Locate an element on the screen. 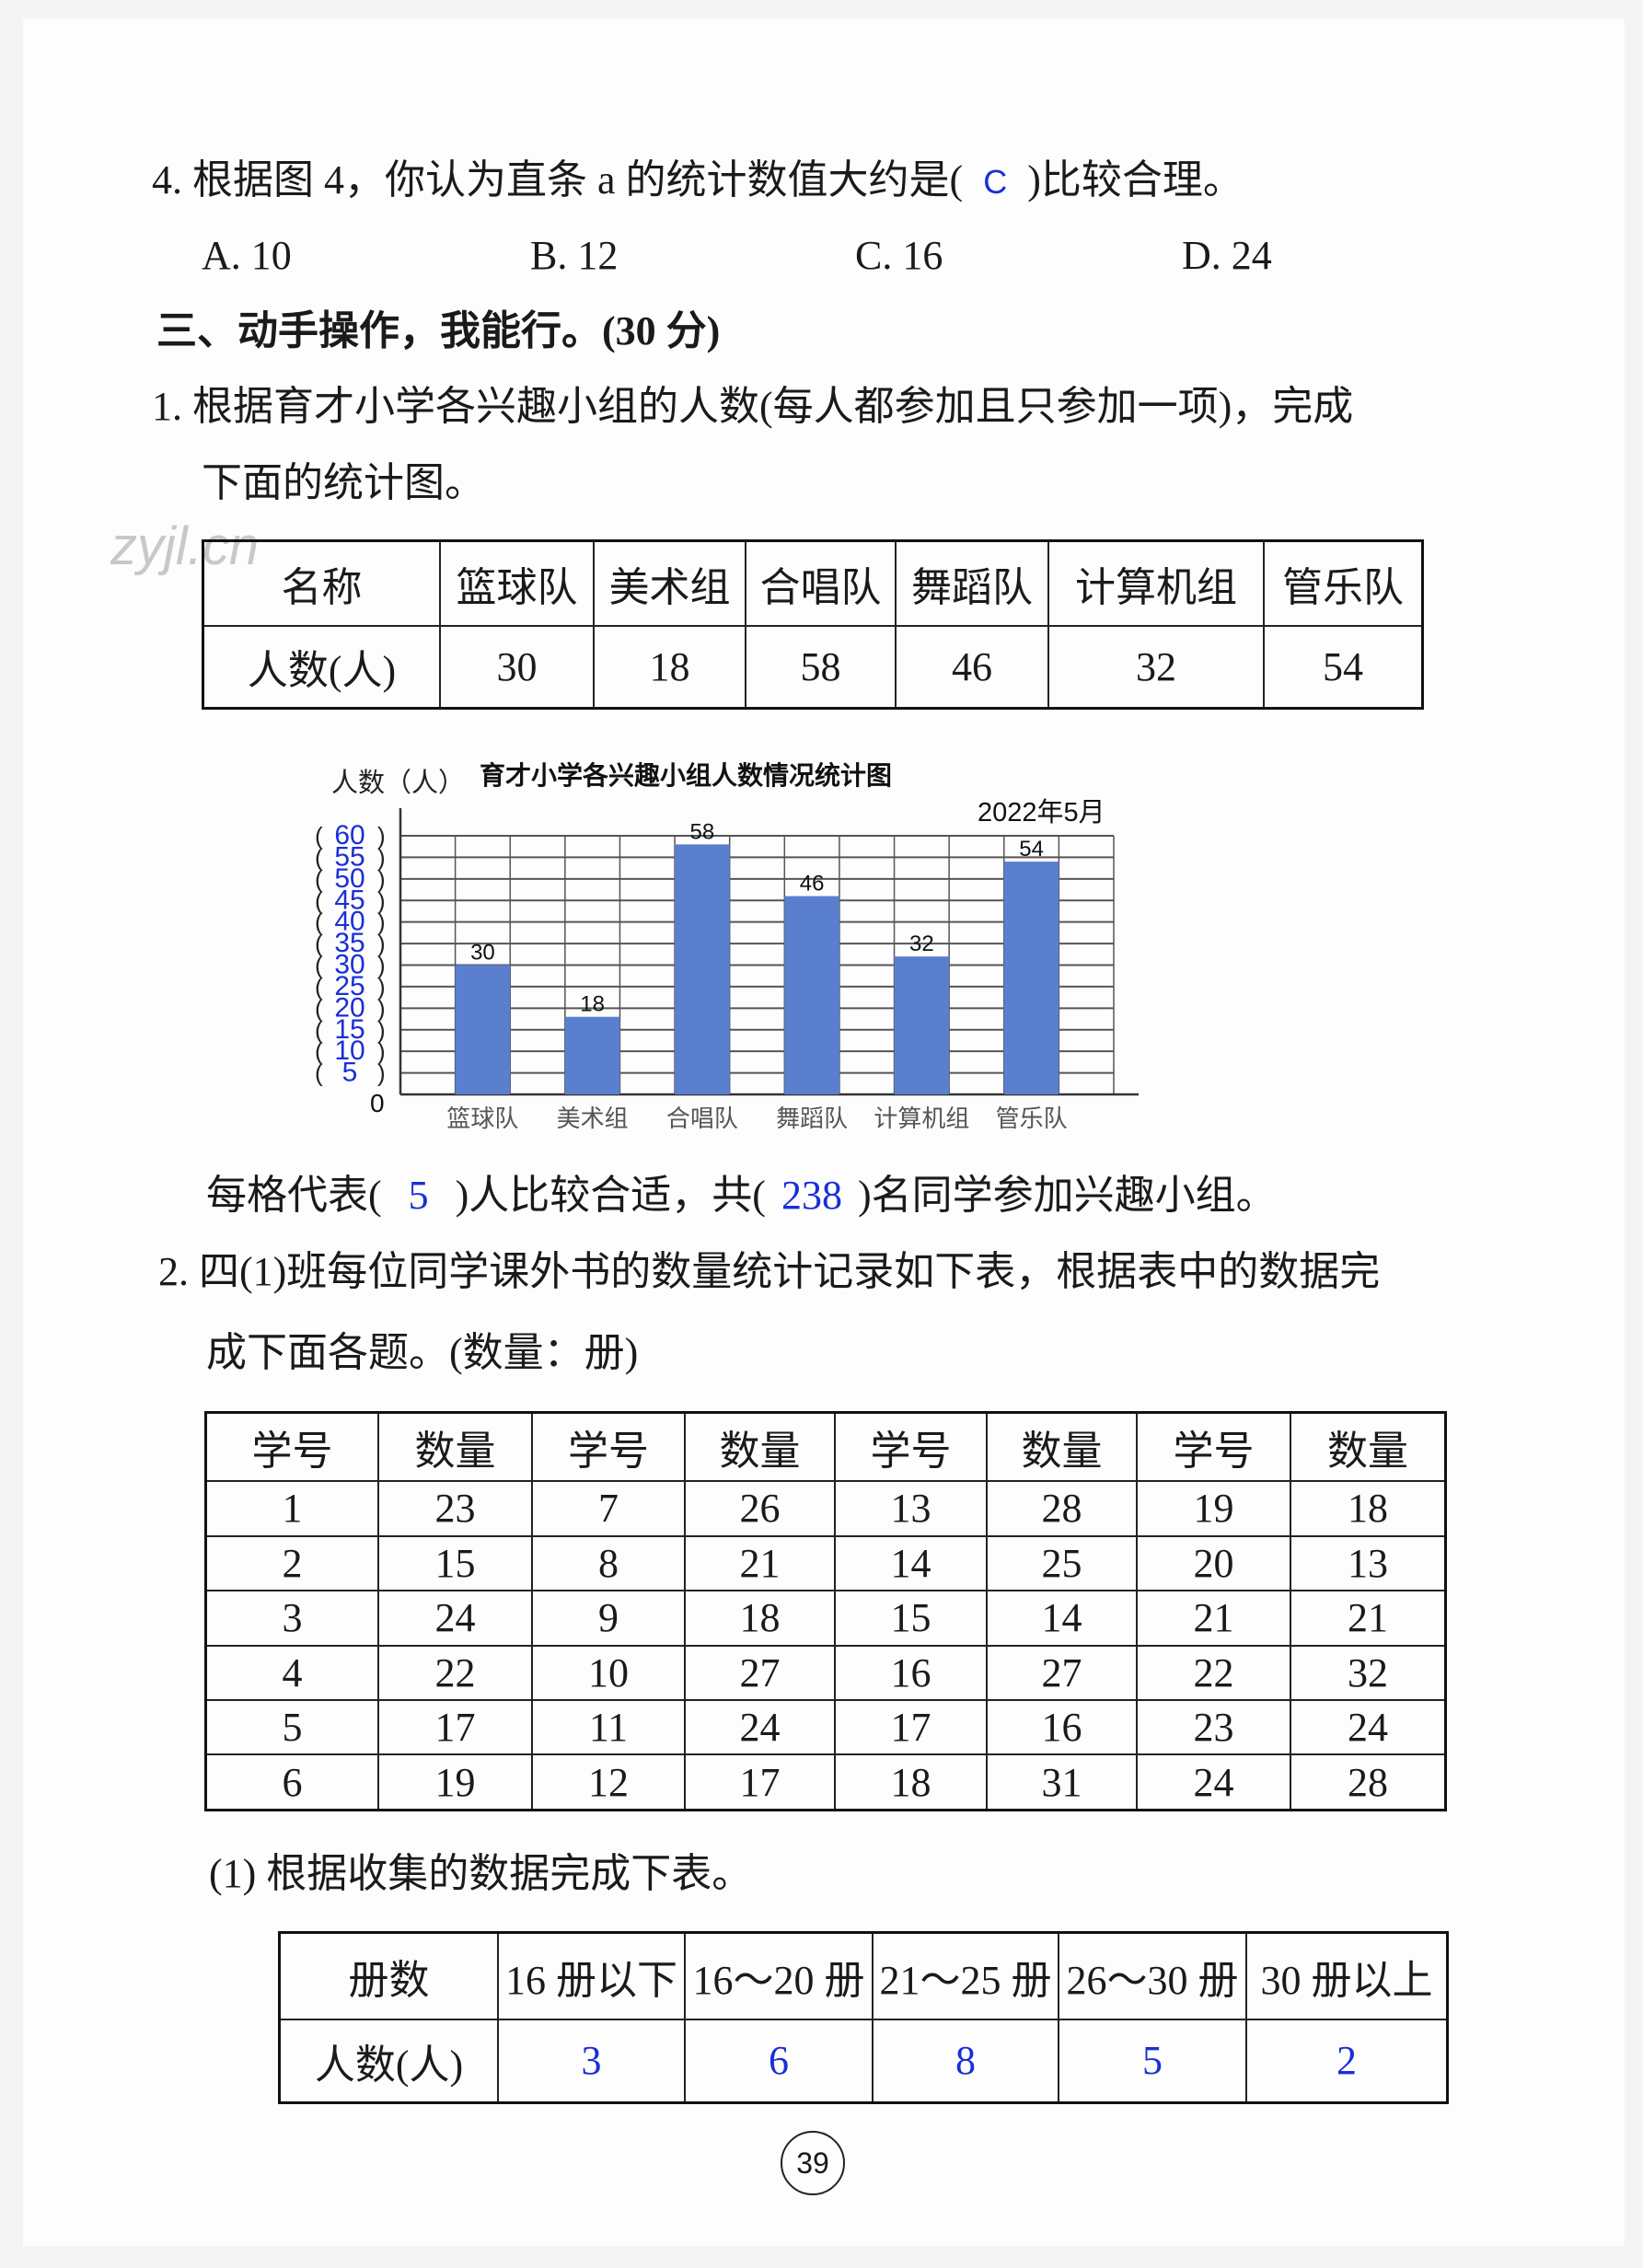 The image size is (1643, 2268). category-label: 美术组 is located at coordinates (593, 1118).